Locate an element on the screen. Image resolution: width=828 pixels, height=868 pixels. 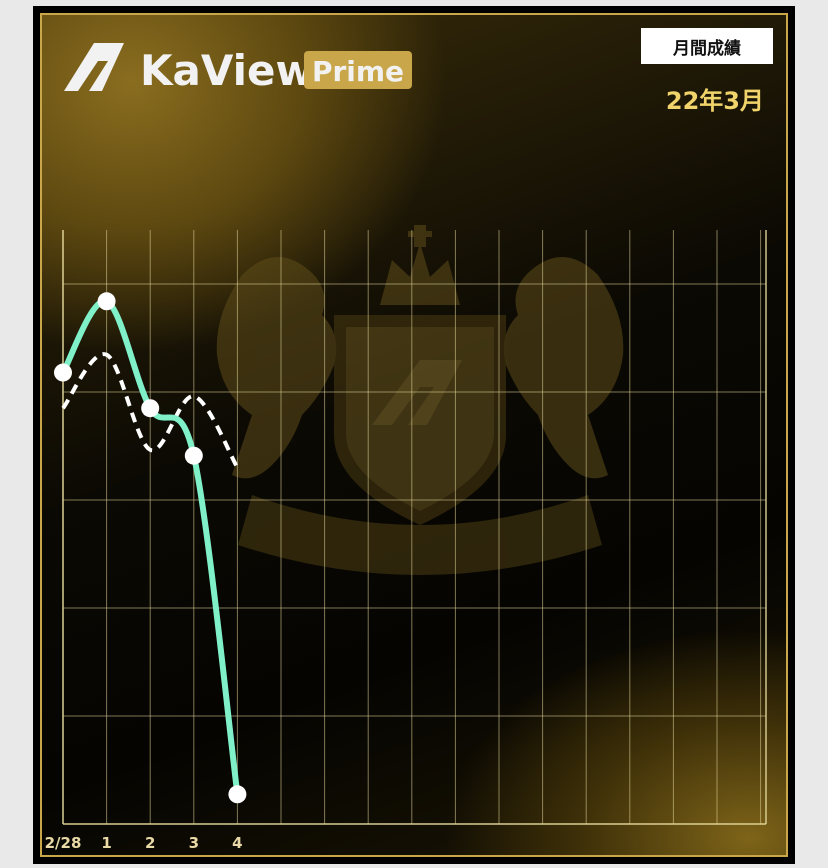
series-dashed-line is located at coordinates (150, 410).